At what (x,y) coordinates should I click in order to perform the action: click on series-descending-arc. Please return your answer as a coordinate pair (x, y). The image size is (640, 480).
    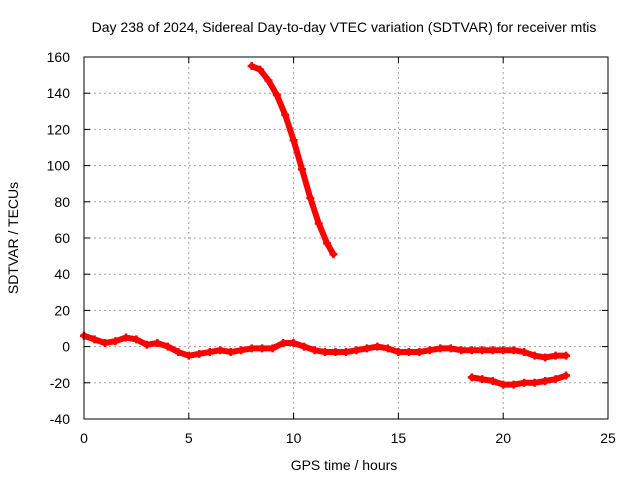
    Looking at the image, I should click on (292, 160).